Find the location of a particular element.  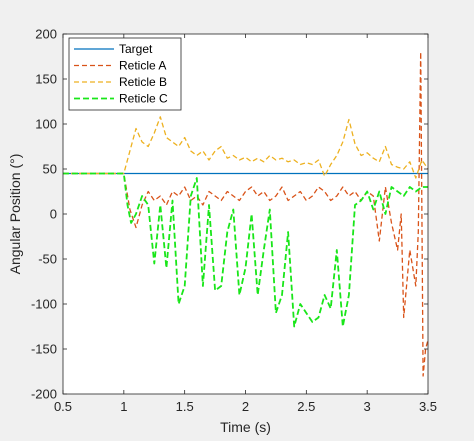

legend-label: Reticle B is located at coordinates (143, 82).